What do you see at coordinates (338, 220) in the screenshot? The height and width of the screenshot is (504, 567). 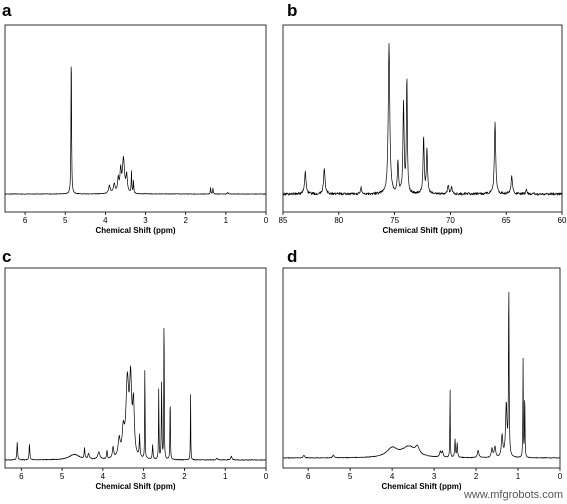 I see `x-tick-label: 80` at bounding box center [338, 220].